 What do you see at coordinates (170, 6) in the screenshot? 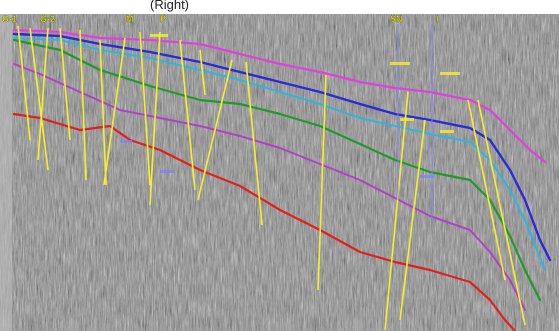
I see `figure-caption: (Right)` at bounding box center [170, 6].